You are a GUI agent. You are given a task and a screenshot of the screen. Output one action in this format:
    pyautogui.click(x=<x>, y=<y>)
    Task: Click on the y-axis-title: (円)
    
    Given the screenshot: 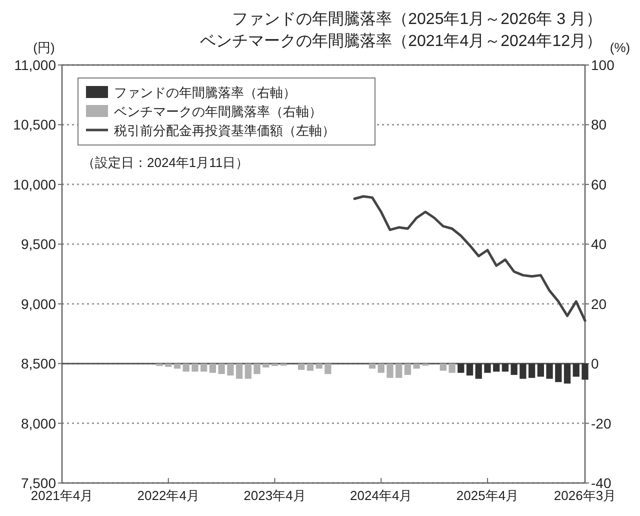 What is the action you would take?
    pyautogui.click(x=44, y=47)
    